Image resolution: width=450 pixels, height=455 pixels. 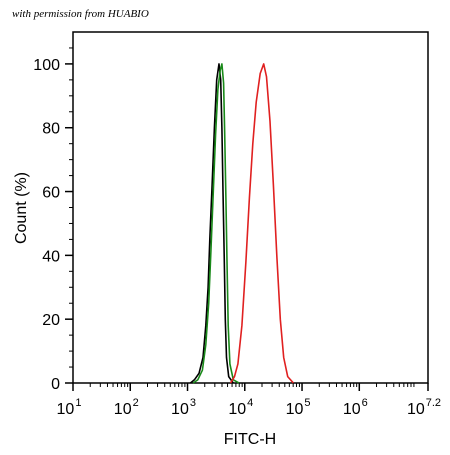 I want to click on y-tick-label: 80, so click(x=51, y=129).